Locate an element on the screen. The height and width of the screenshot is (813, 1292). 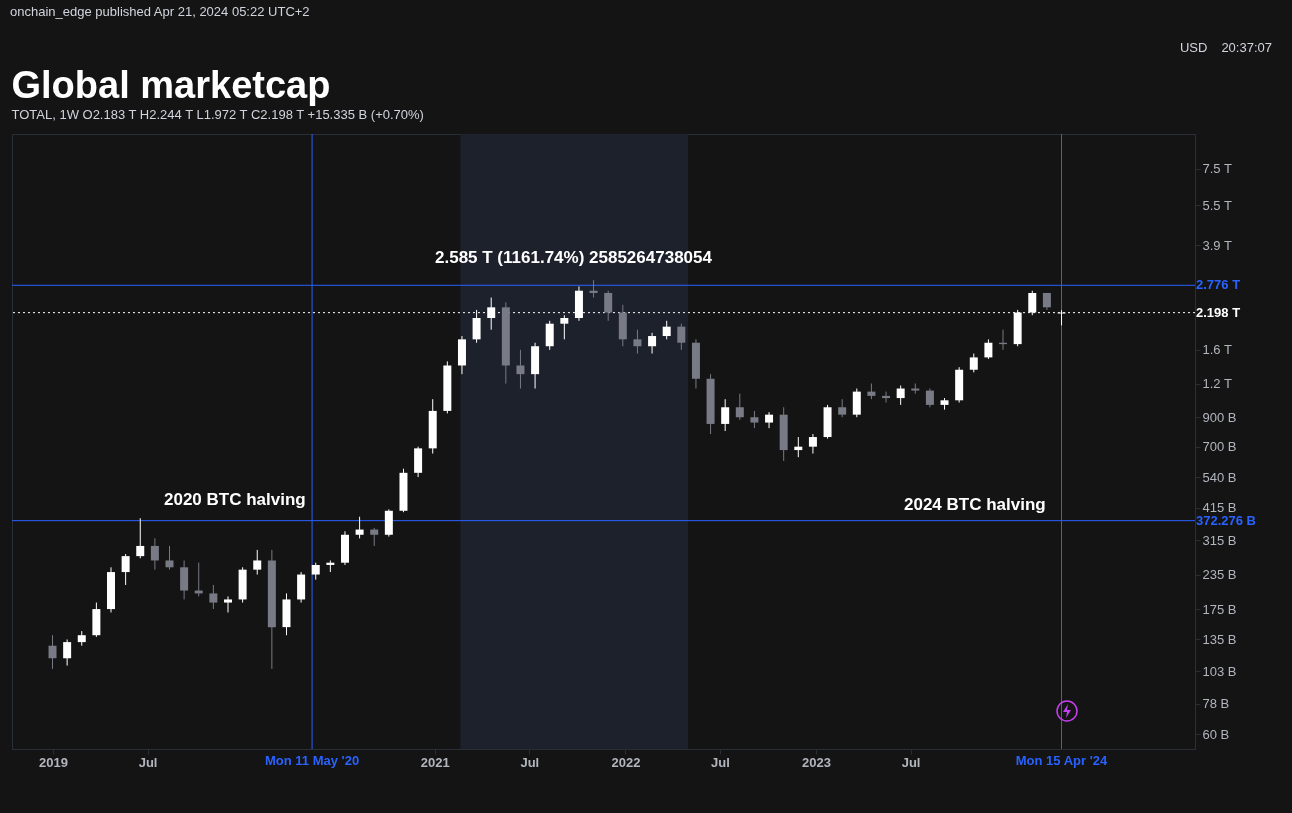
annotation: 2.585 T (1161.74%) 2585264738054 is located at coordinates (573, 258).